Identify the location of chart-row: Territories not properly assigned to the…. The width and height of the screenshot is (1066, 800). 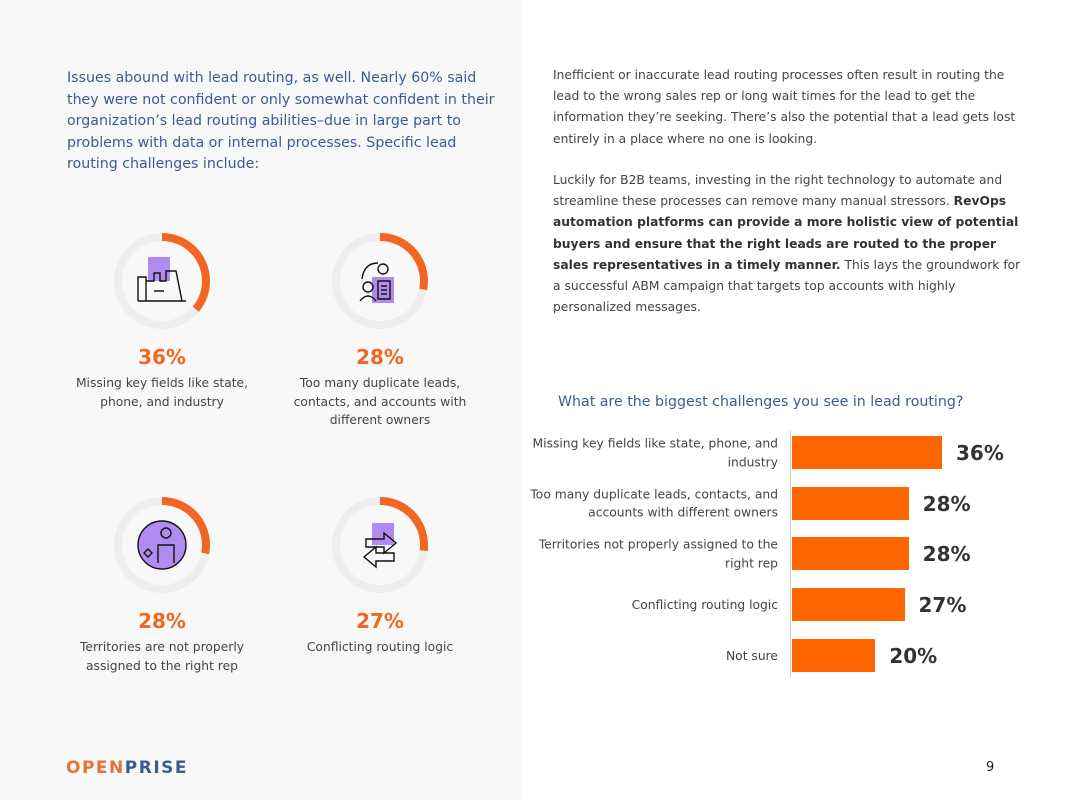
(790, 554).